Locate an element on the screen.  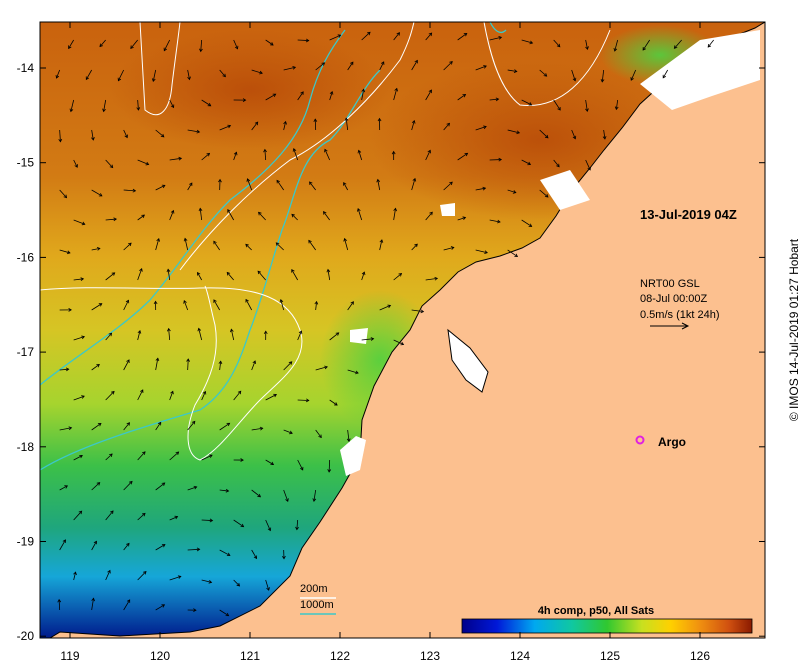
scale-arrow is located at coordinates (670, 326).